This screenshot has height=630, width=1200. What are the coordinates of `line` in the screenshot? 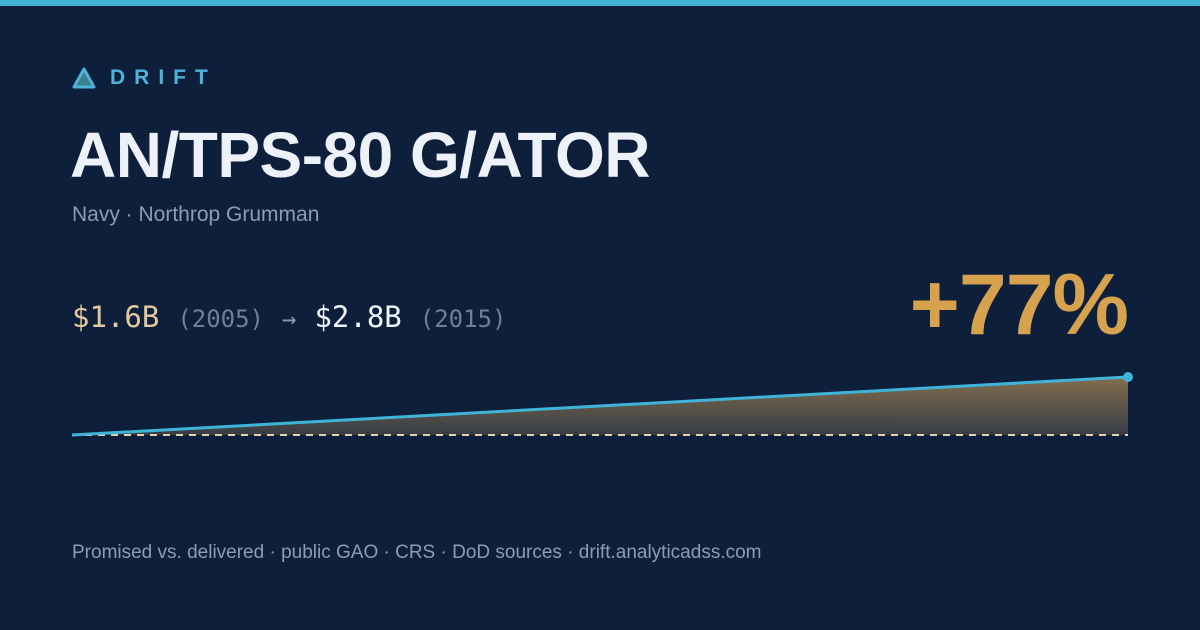 It's located at (600, 406).